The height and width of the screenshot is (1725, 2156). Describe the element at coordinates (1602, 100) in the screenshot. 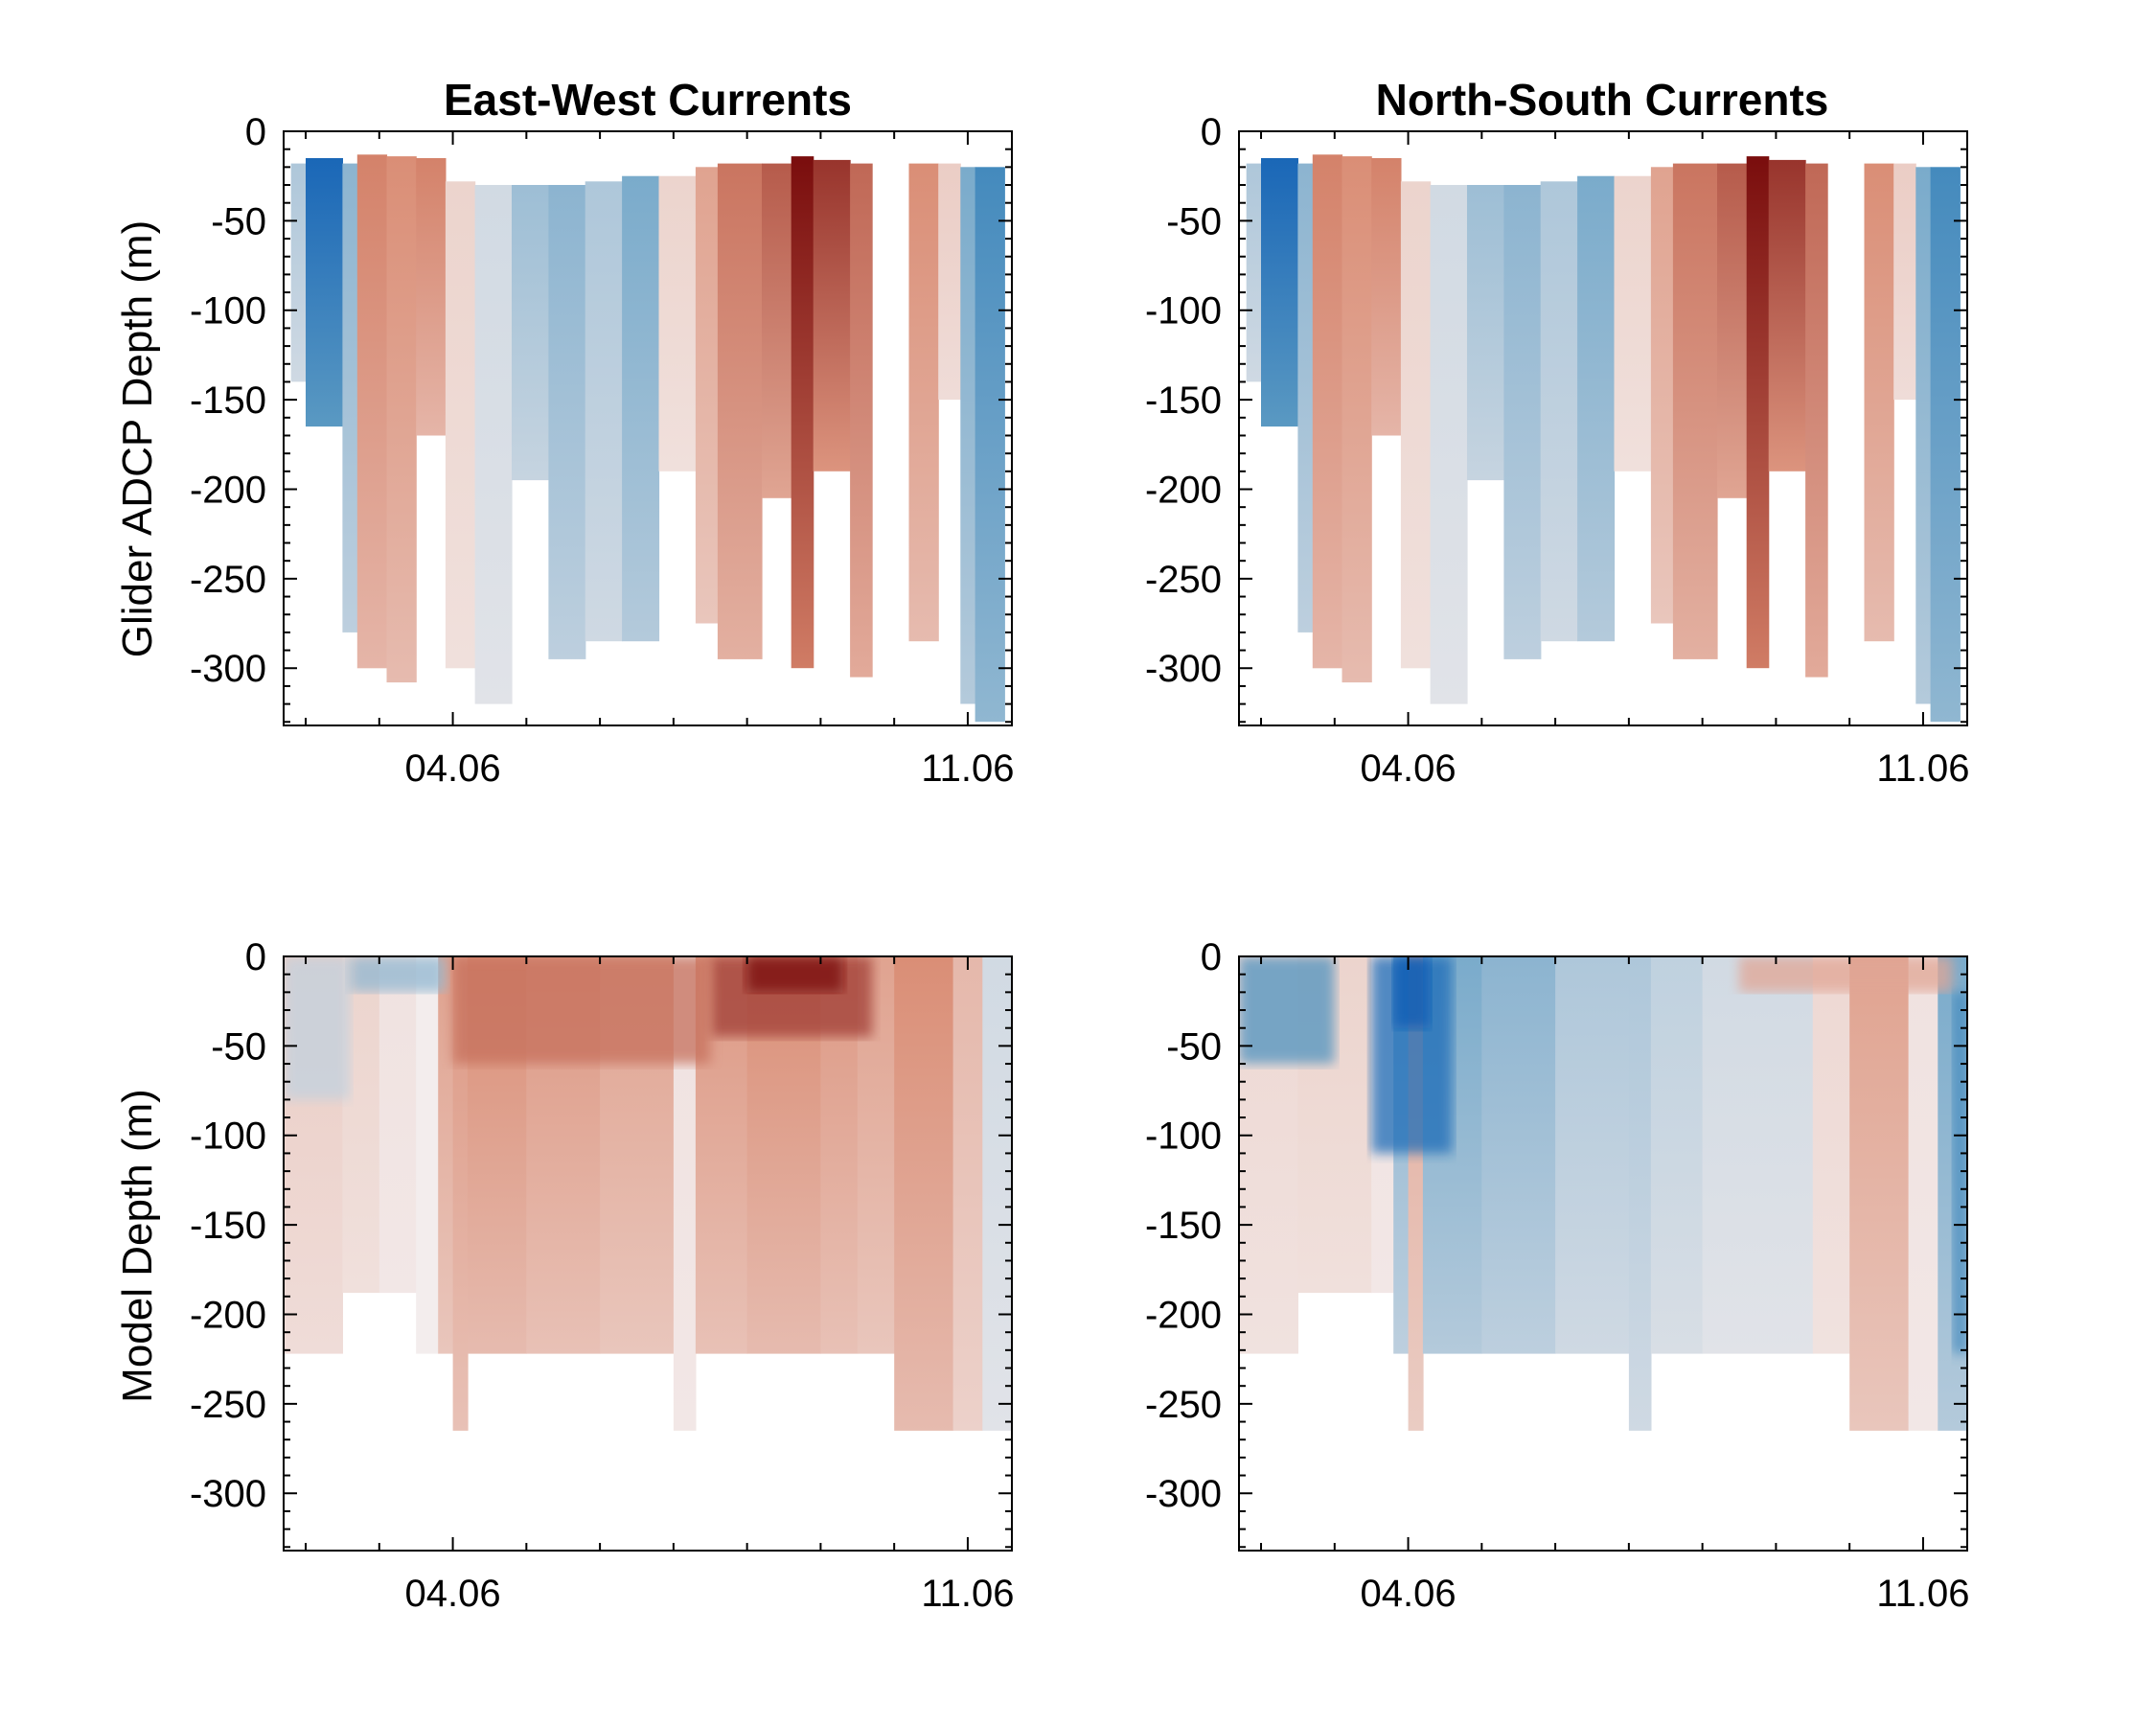

I see `panel-title: North-South Currents` at that location.